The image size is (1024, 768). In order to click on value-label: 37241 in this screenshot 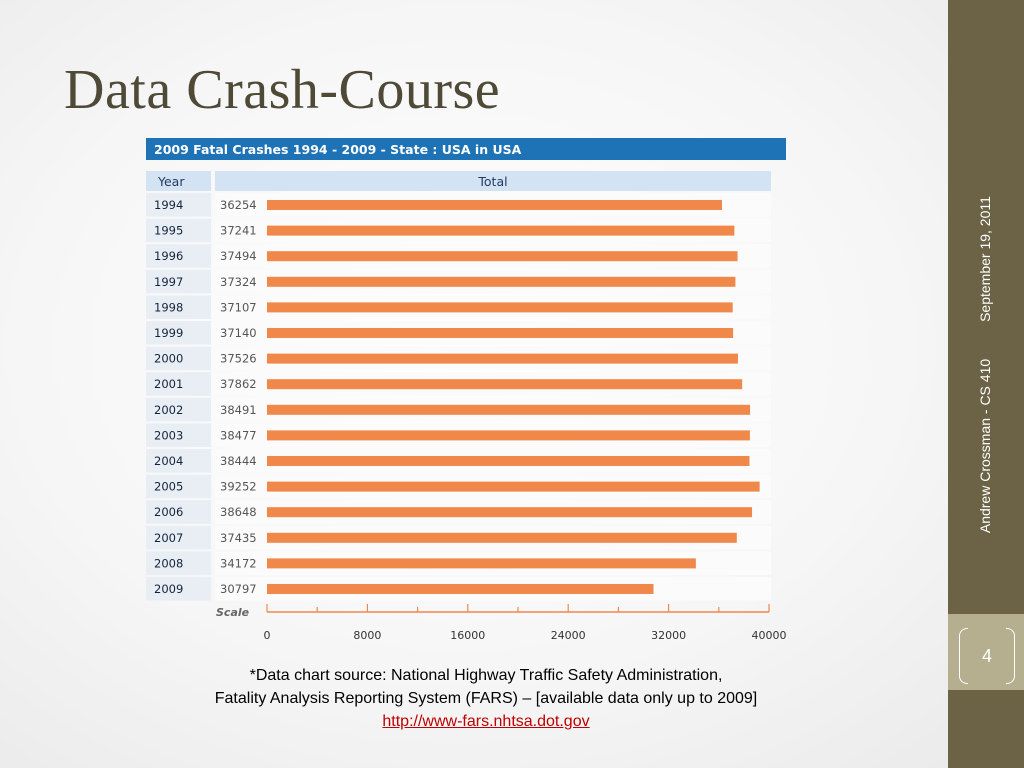, I will do `click(238, 231)`.